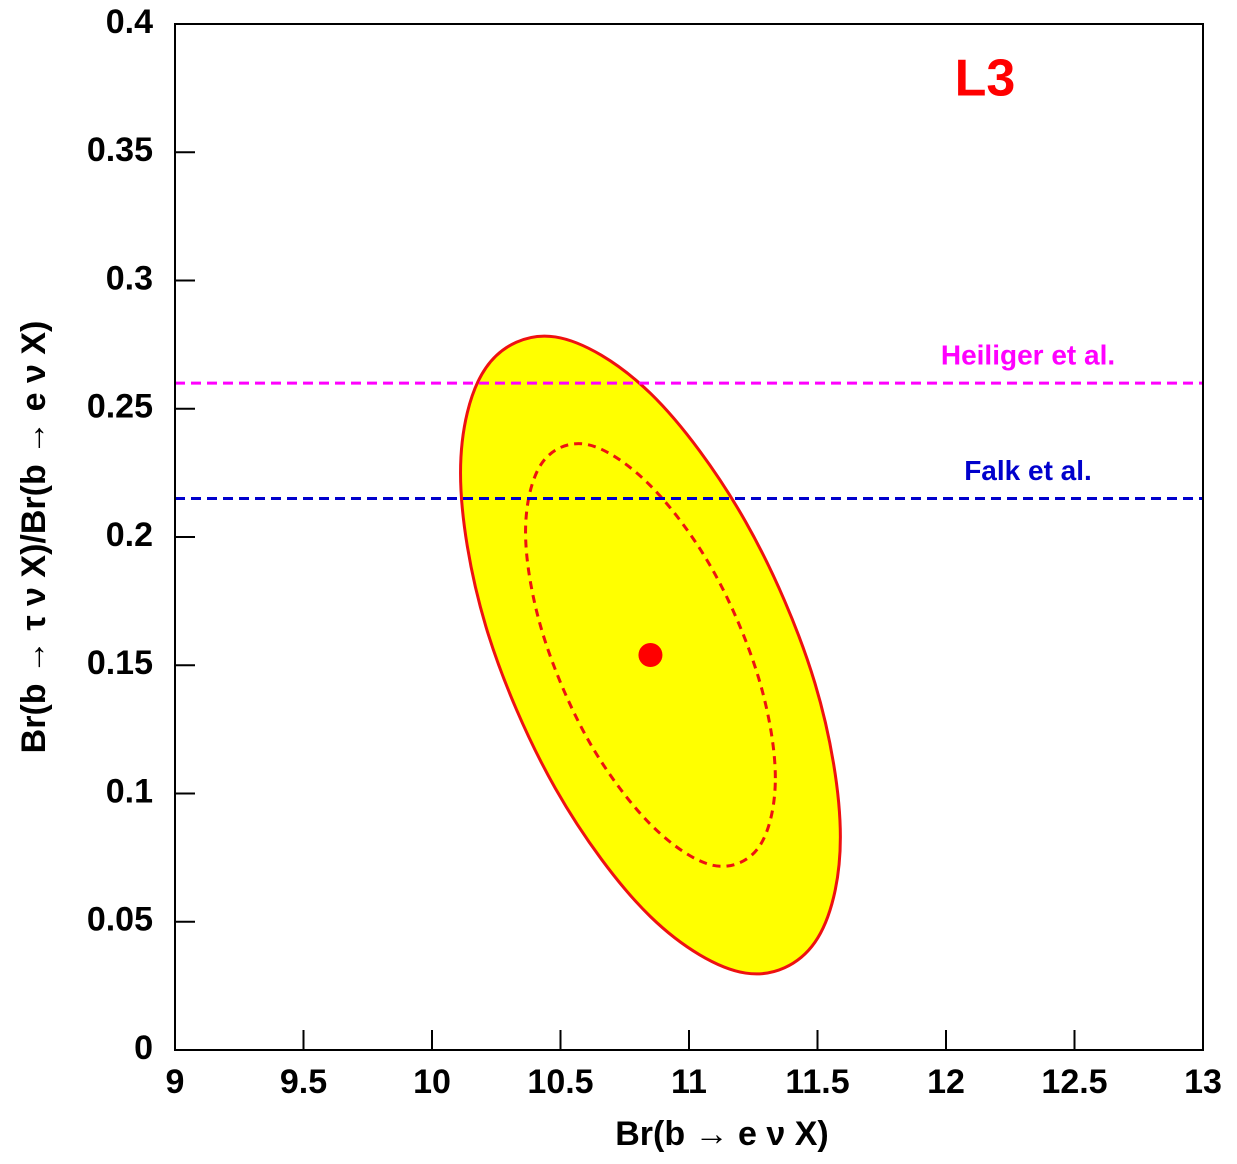 Image resolution: width=1237 pixels, height=1164 pixels. Describe the element at coordinates (1203, 1082) in the screenshot. I see `x-tick-label: 13` at that location.